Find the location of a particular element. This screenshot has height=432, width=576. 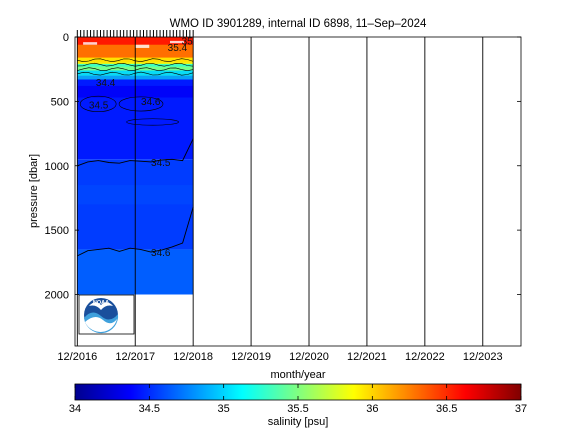

colorbar-tick-label: 35.5 is located at coordinates (297, 409).